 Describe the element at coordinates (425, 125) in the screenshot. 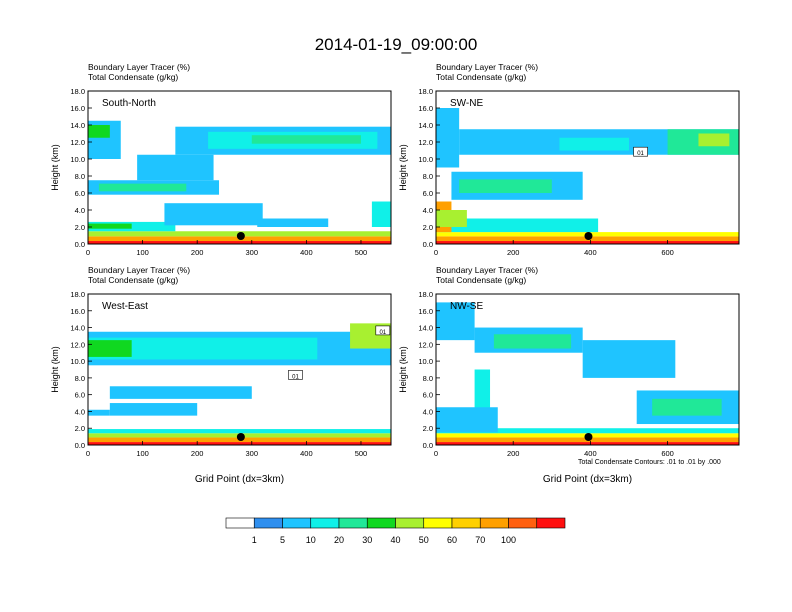

I see `y-tick-label: 14.0` at that location.